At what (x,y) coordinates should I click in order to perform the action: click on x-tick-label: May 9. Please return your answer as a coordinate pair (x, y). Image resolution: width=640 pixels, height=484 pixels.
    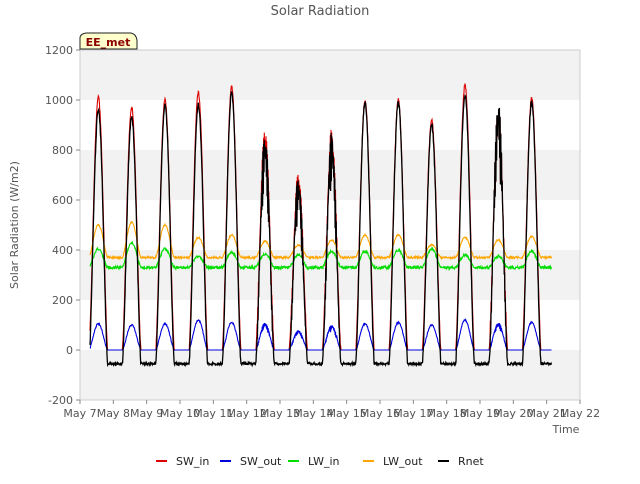
    Looking at the image, I should click on (146, 413).